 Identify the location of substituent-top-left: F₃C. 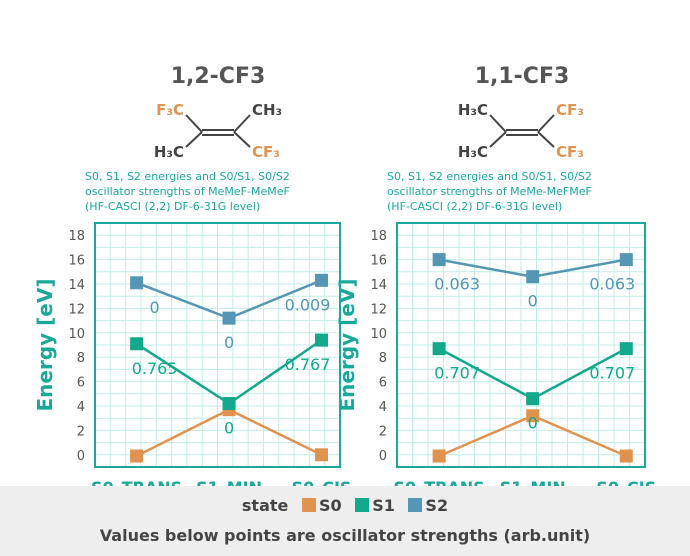
(170, 110).